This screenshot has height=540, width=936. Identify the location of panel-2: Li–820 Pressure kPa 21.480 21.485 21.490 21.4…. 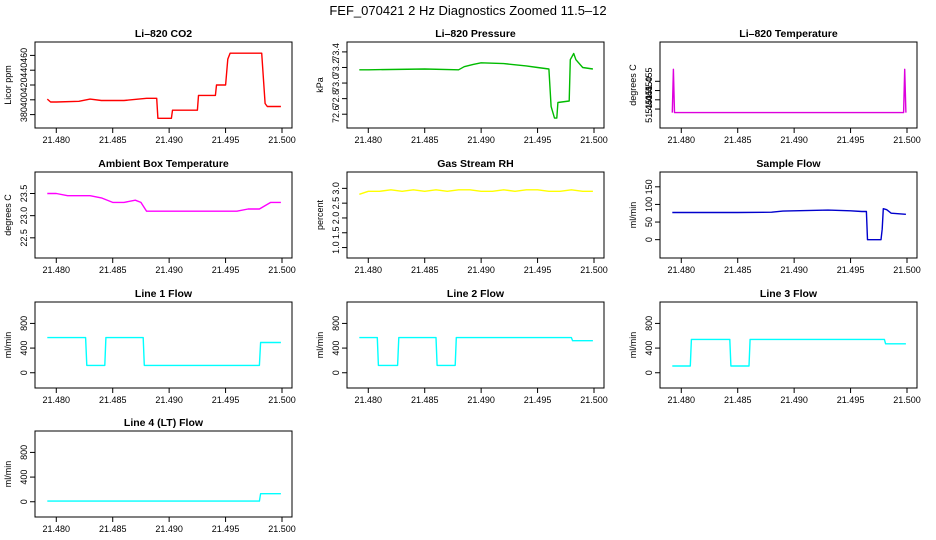
(461, 86).